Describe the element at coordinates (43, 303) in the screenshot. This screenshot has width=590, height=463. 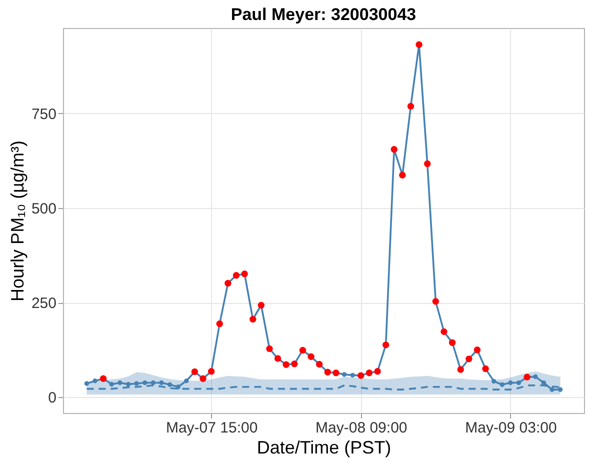
I see `y-tick-label: 250` at that location.